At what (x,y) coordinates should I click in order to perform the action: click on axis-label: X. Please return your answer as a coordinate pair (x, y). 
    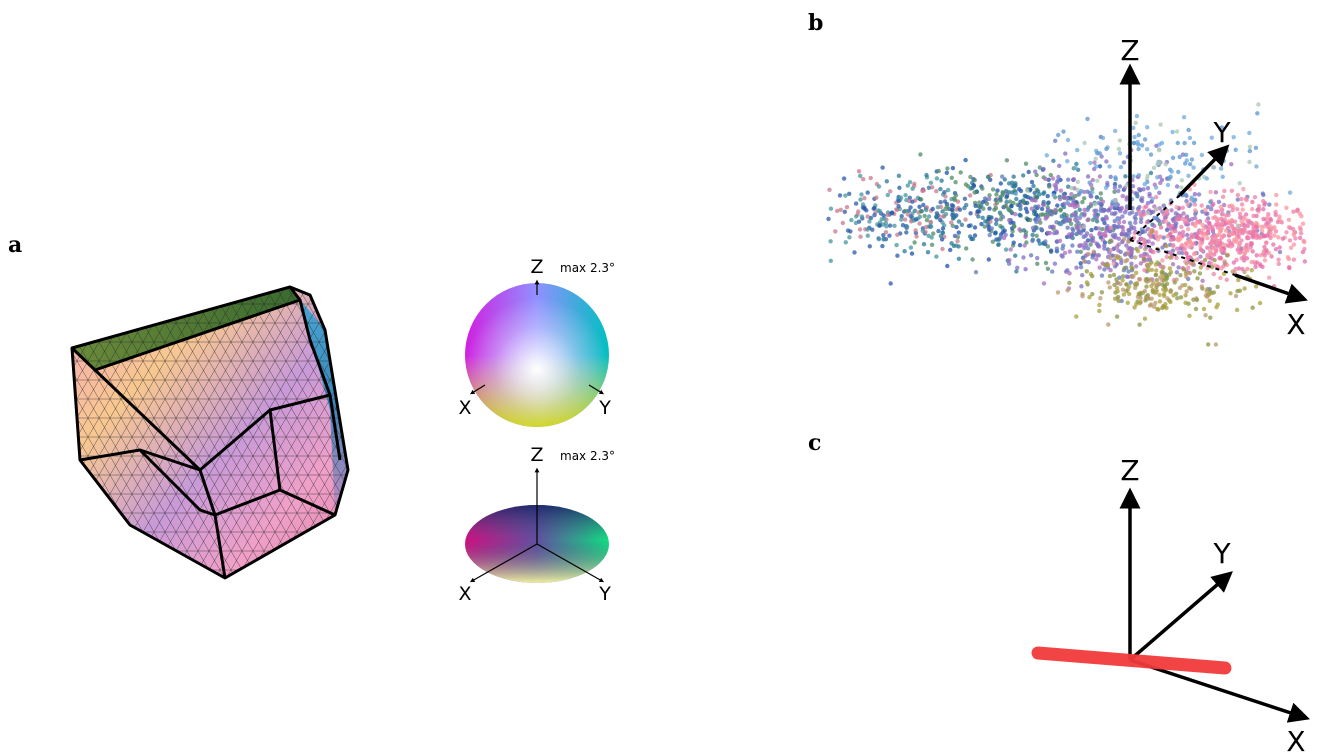
    Looking at the image, I should click on (1295, 739).